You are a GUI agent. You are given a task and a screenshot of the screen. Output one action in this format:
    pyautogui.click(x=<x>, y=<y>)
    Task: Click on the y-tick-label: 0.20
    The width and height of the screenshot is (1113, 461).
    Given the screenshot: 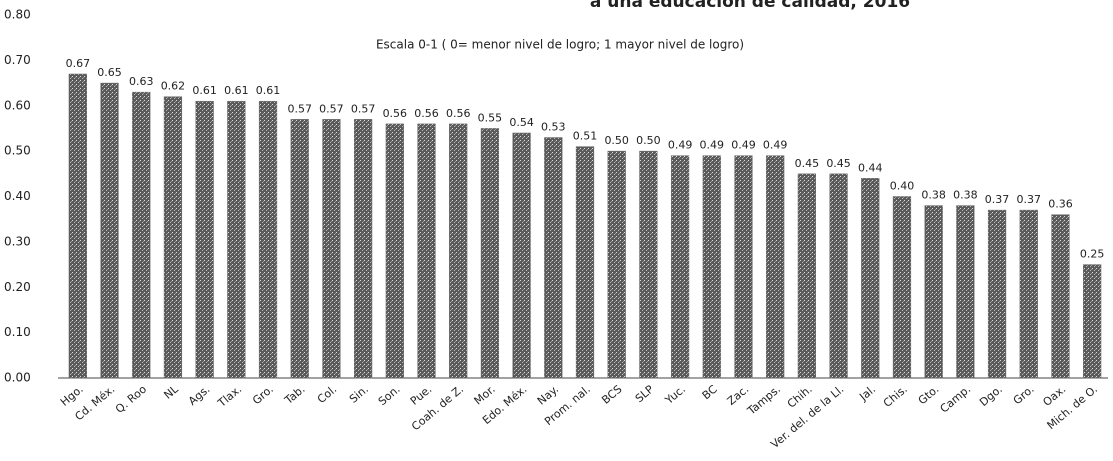 What is the action you would take?
    pyautogui.click(x=17, y=287)
    